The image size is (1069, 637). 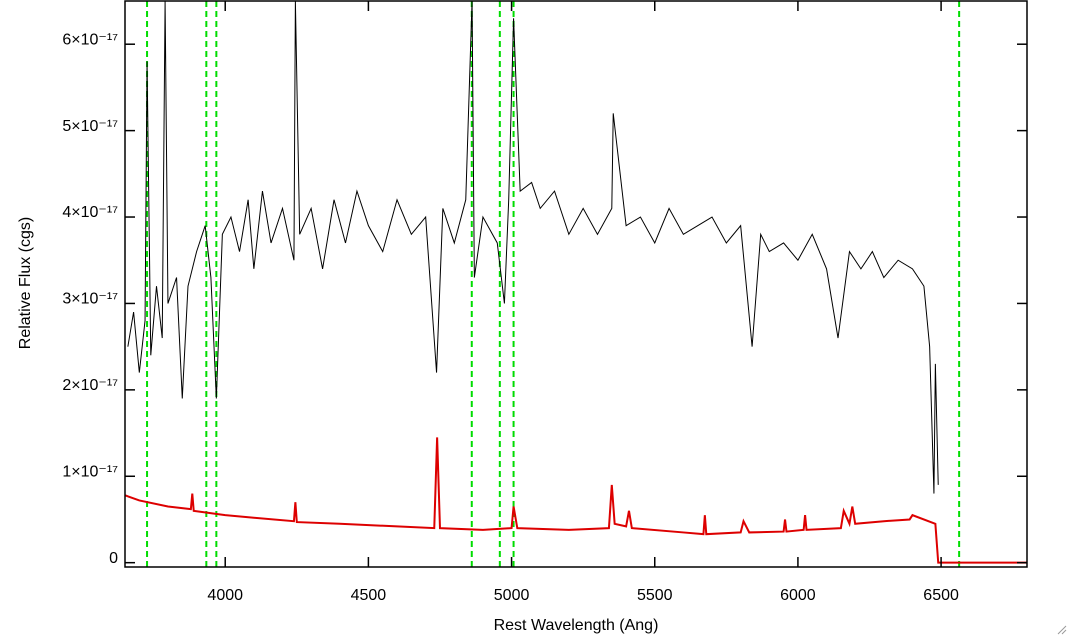 I want to click on y-axis-label: Relative Flux (cgs), so click(x=25, y=283).